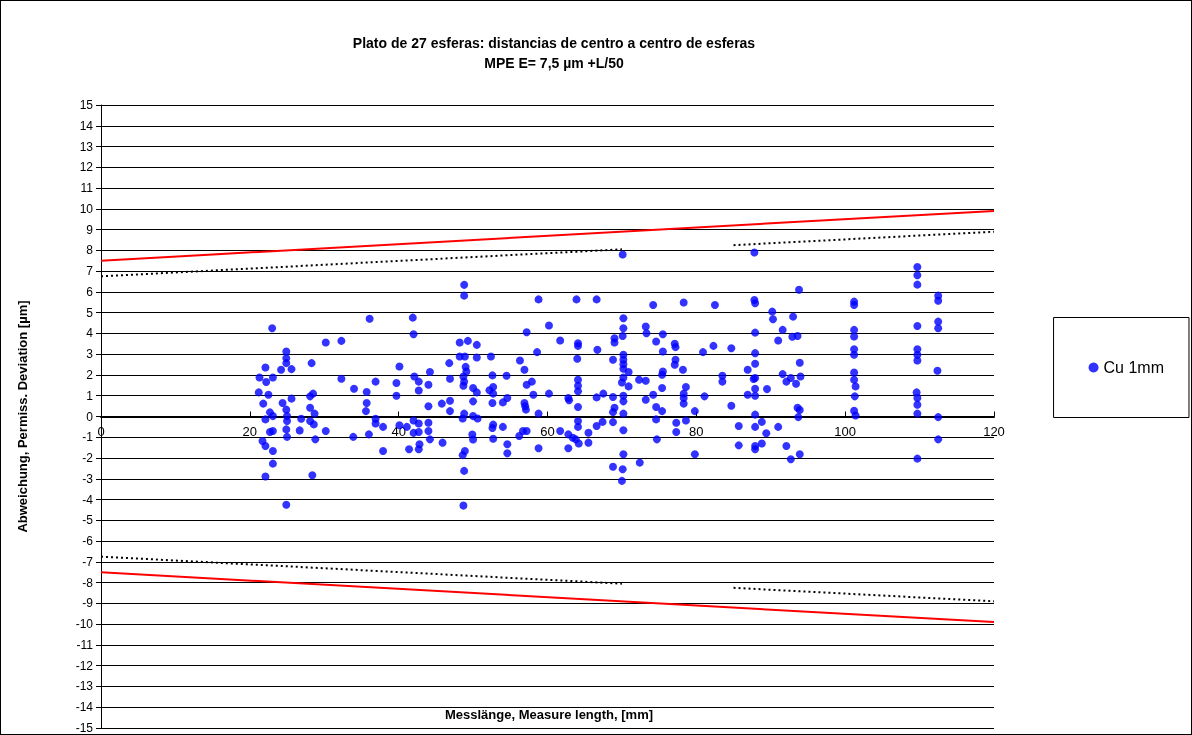 This screenshot has width=1192, height=735. Describe the element at coordinates (84, 686) in the screenshot. I see `y-tick-label: -13` at that location.